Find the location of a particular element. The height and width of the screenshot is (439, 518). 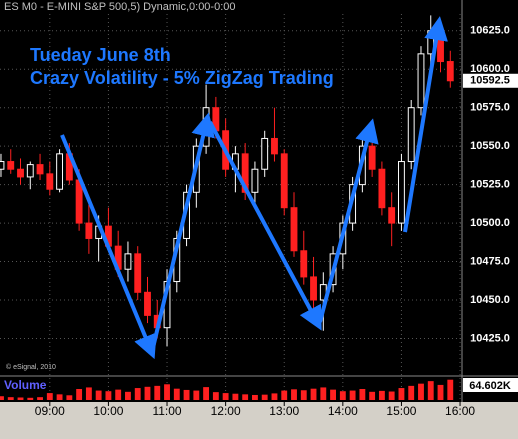

time-axis-bg is located at coordinates (259, 420).